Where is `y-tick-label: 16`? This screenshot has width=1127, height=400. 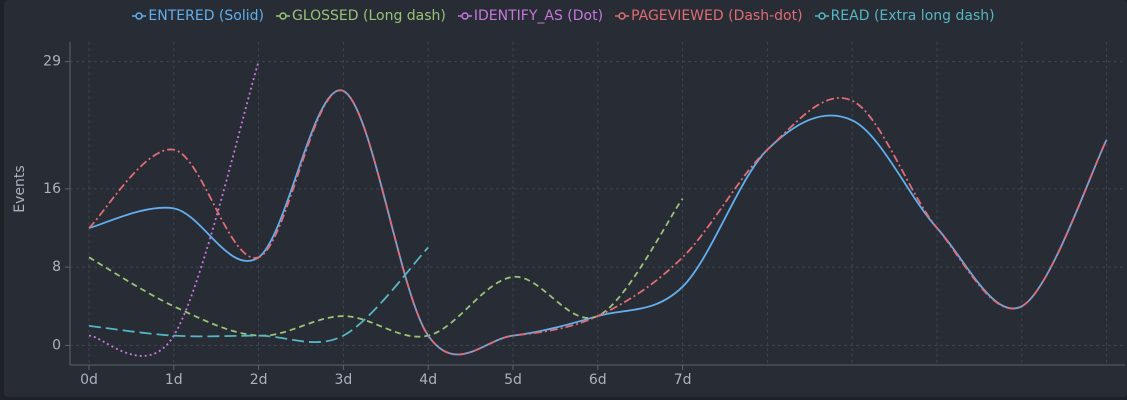
y-tick-label: 16 is located at coordinates (52, 189).